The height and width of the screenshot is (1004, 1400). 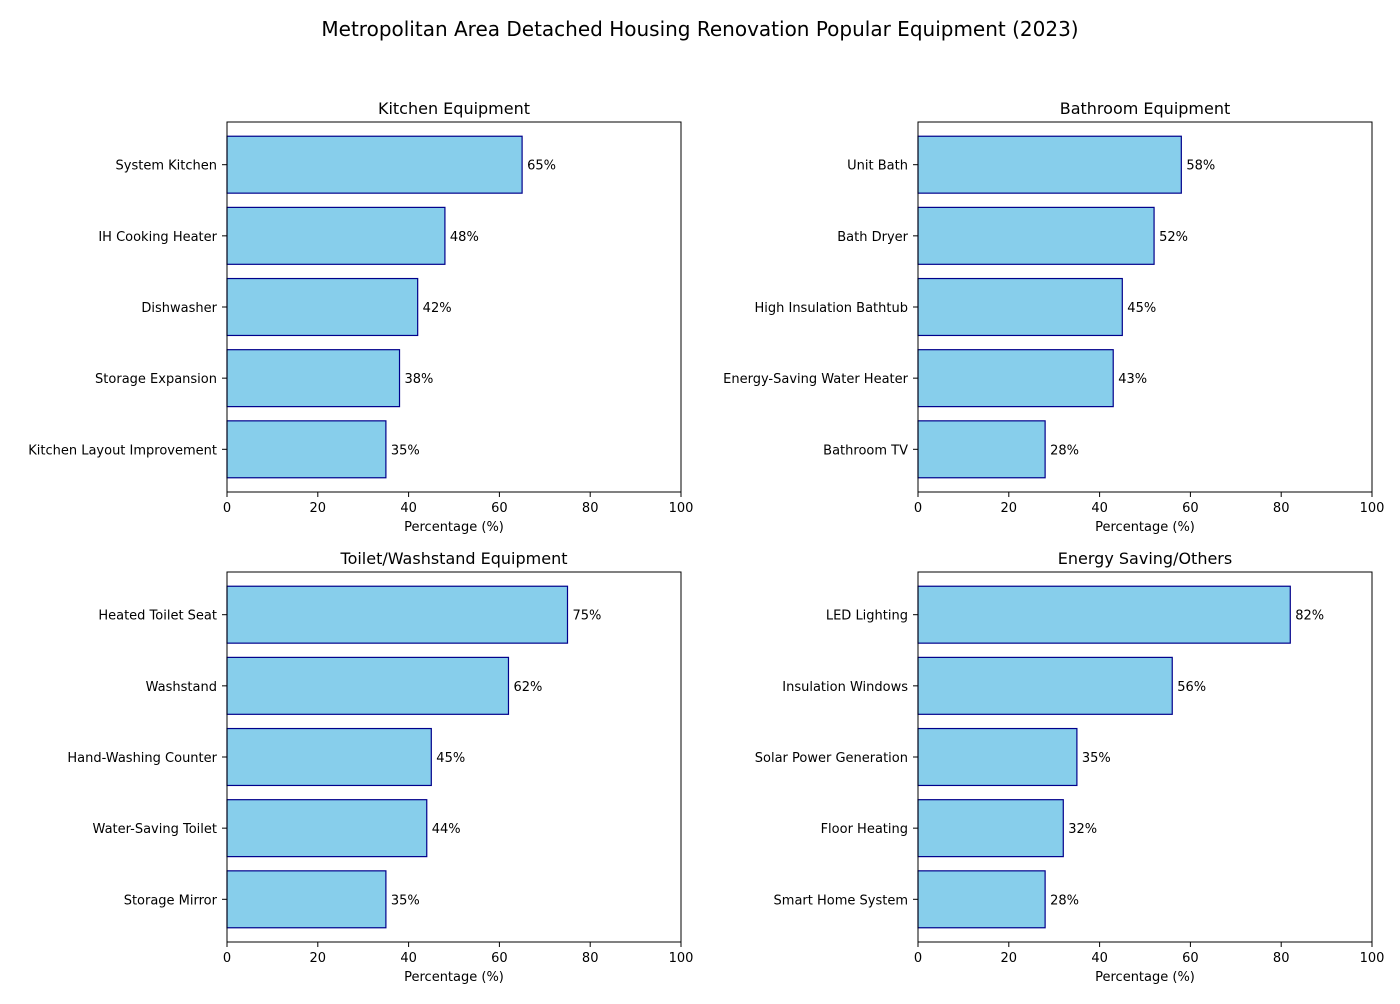 What do you see at coordinates (845, 687) in the screenshot?
I see `y-tick-label: Insulation Windows` at bounding box center [845, 687].